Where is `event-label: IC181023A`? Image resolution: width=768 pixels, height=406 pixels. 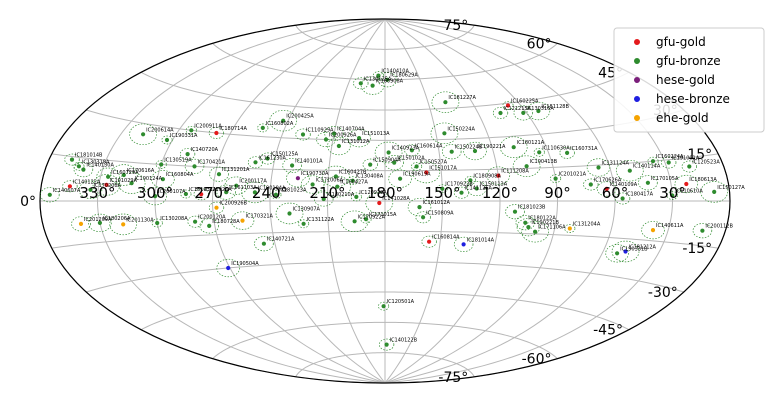
event-label: IC181023A is located at coordinates (293, 191).